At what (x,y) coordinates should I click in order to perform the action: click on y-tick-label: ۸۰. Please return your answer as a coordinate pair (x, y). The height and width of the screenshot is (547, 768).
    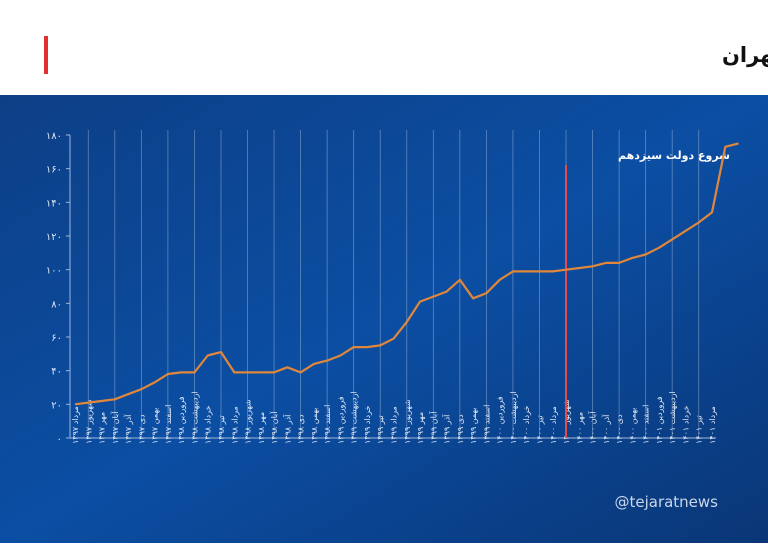
    Looking at the image, I should click on (56, 304).